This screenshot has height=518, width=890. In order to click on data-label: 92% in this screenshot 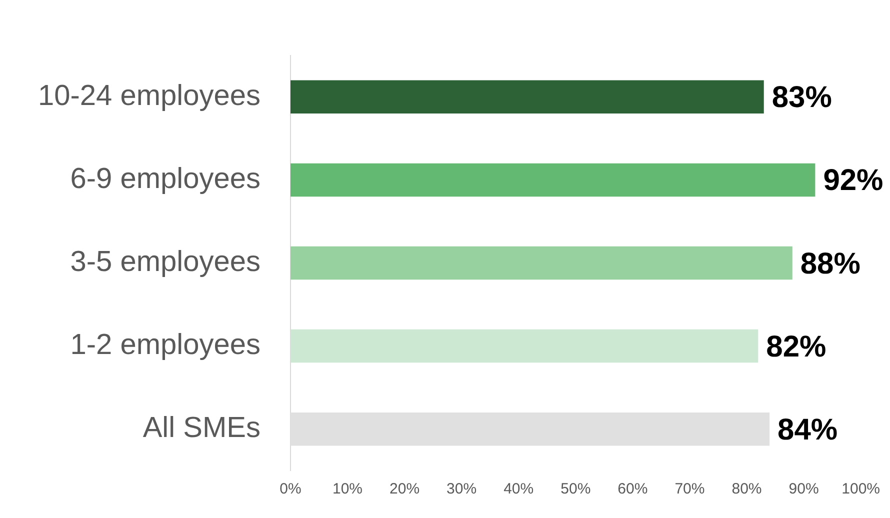, I will do `click(853, 181)`.